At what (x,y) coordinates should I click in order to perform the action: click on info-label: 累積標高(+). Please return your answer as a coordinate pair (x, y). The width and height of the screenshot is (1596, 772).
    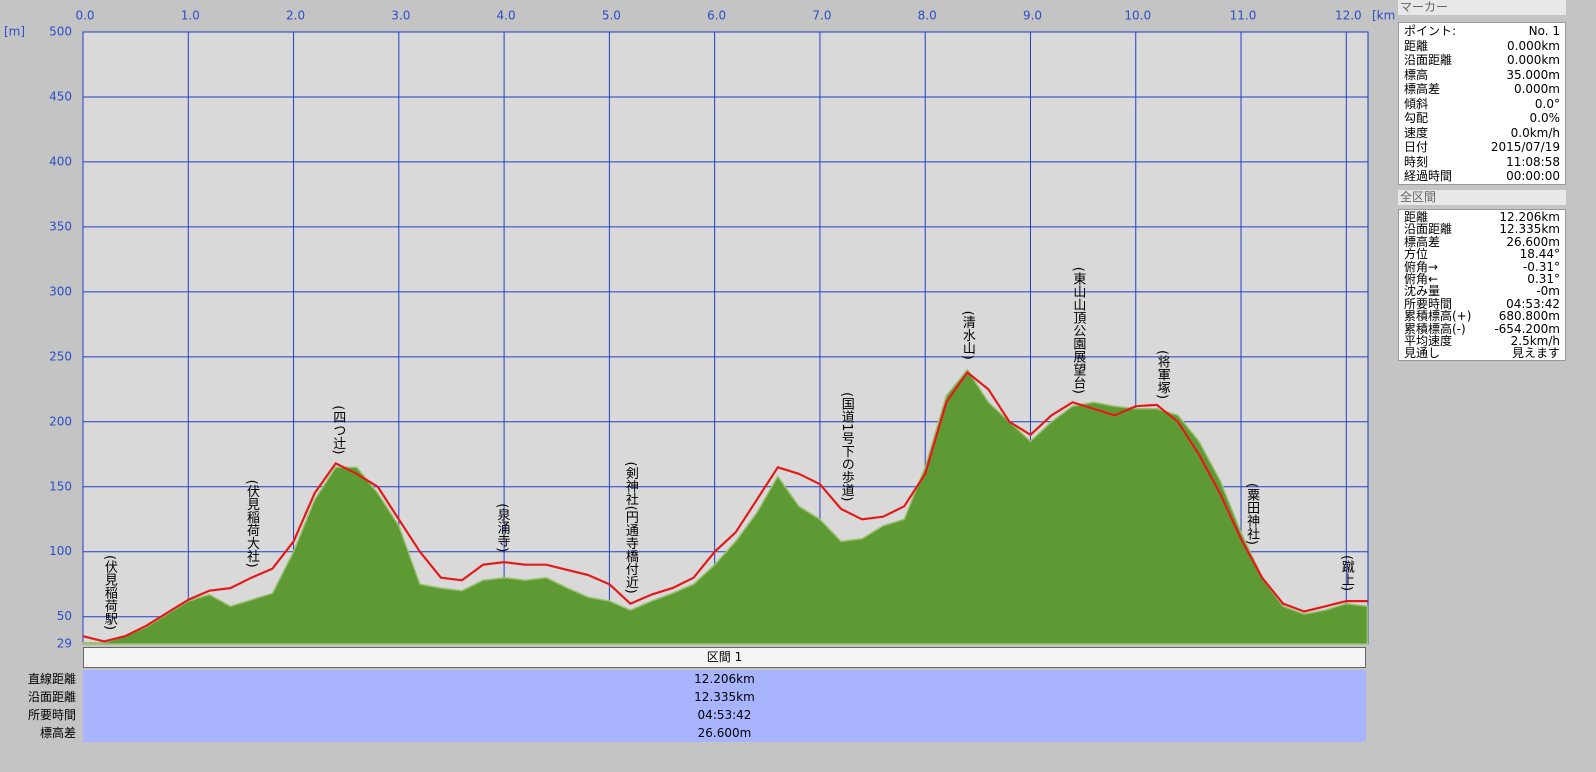
    Looking at the image, I should click on (1438, 316).